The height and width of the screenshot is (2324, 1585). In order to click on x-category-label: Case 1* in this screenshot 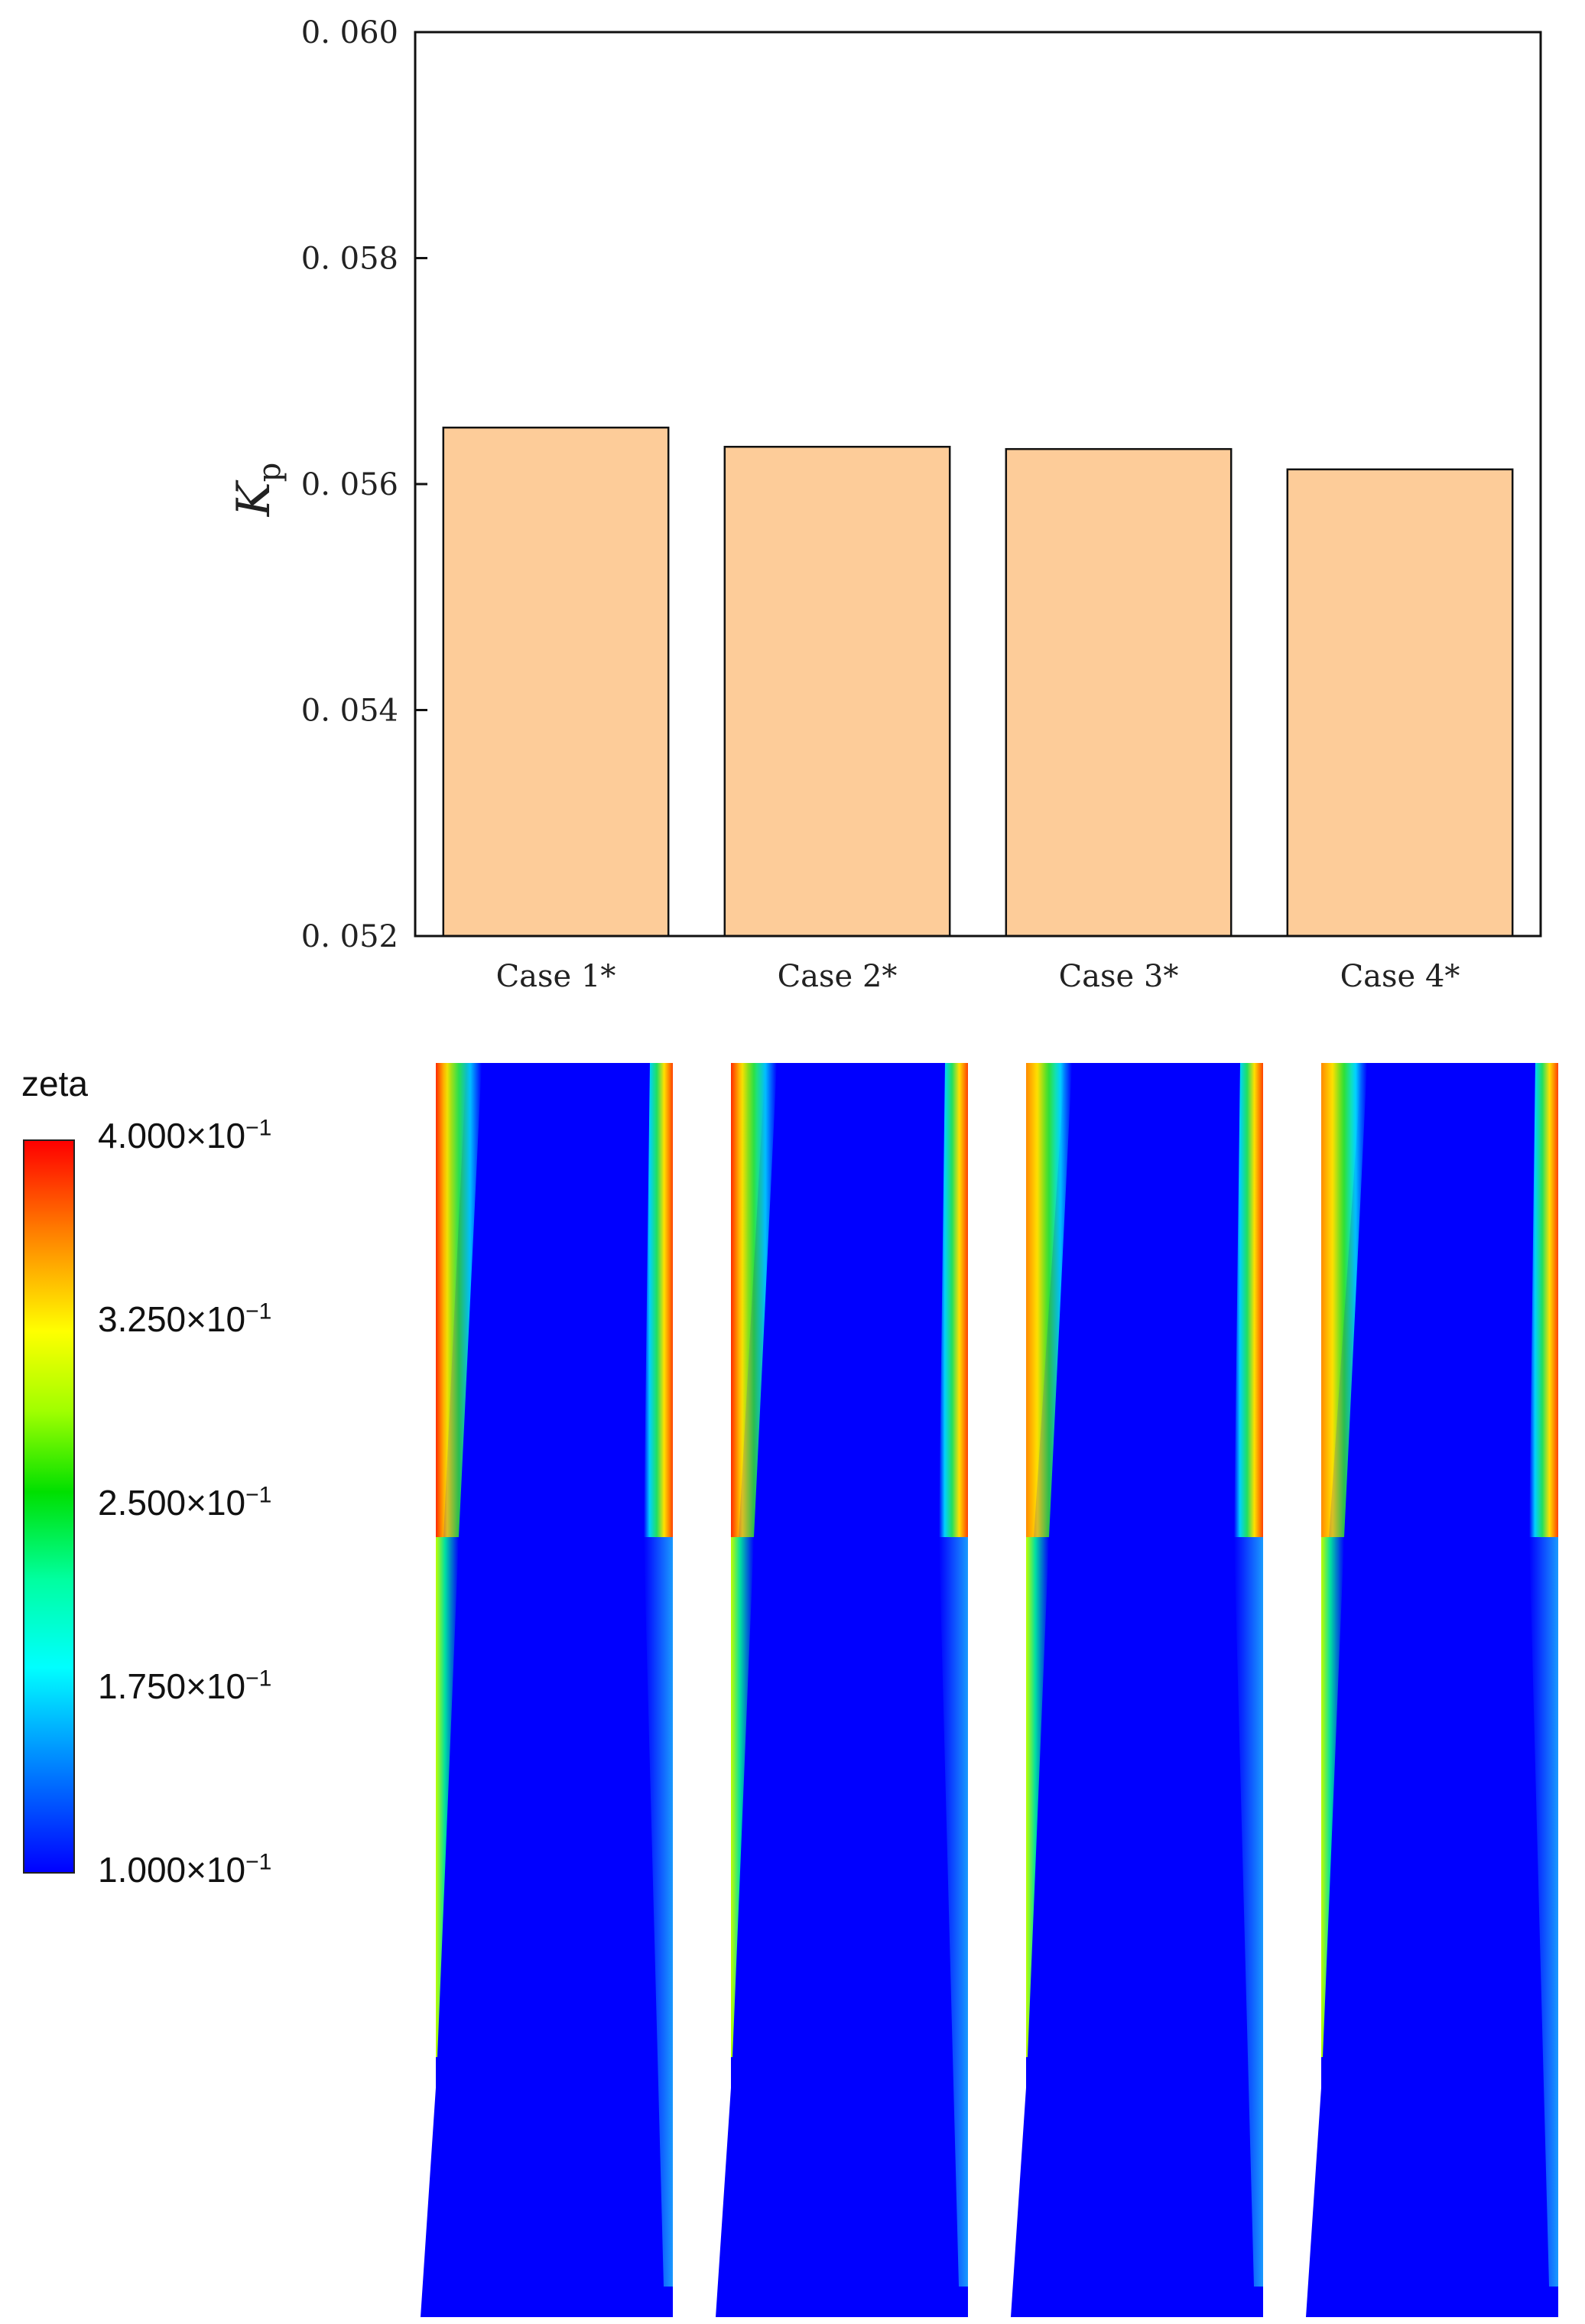, I will do `click(556, 976)`.